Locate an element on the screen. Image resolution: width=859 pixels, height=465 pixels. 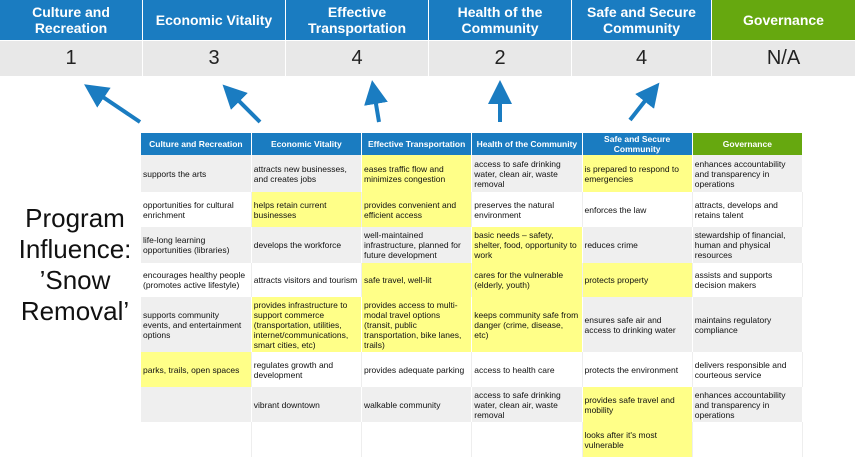
table-cell: protects the environment is located at coordinates (637, 369).